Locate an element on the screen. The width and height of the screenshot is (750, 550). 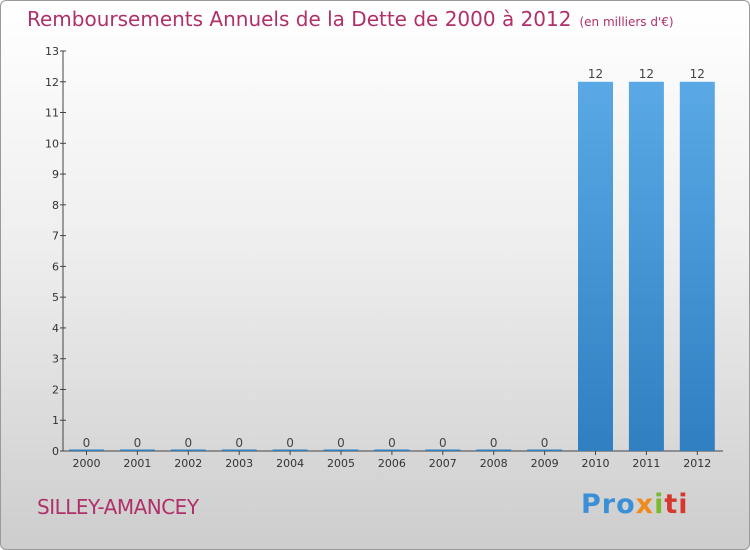
logo-part-2: x is located at coordinates (645, 504).